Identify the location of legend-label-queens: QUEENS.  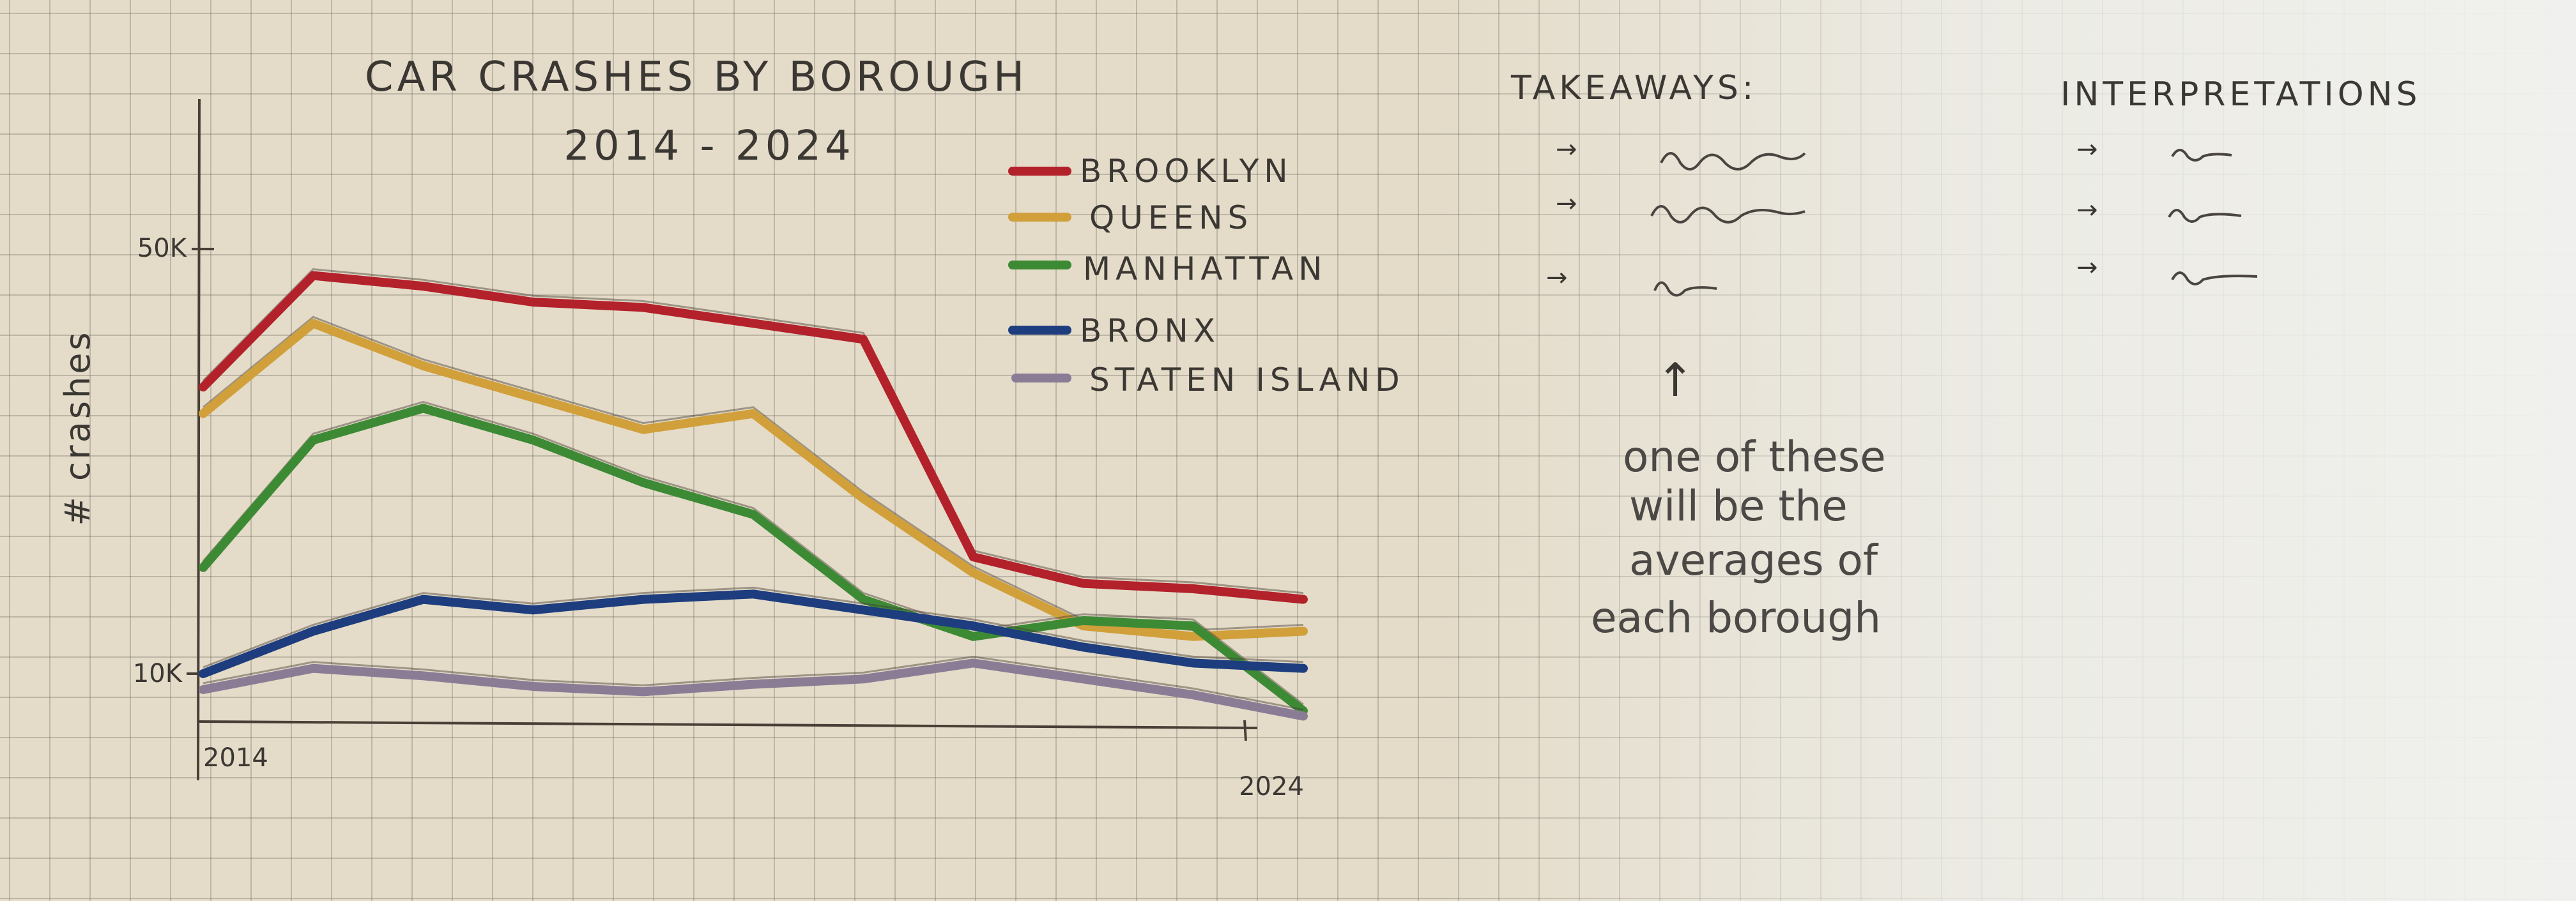
(1171, 217).